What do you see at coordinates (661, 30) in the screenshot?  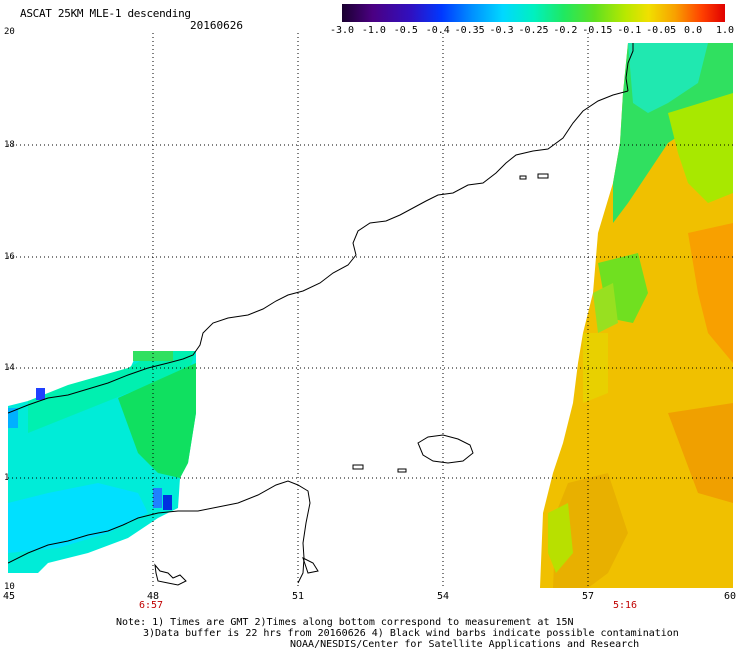 I see `colorbar-tick-label: -0.05` at bounding box center [661, 30].